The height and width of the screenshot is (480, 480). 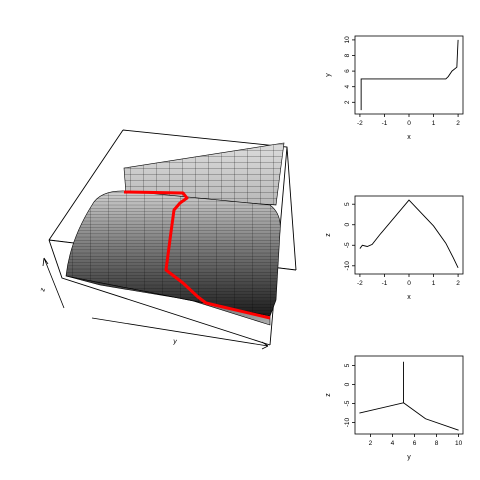 What do you see at coordinates (197, 255) in the screenshot?
I see `path-trace` at bounding box center [197, 255].